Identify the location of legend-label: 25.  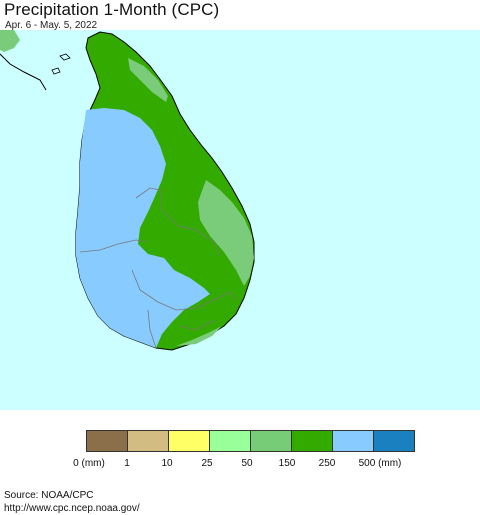
(207, 463).